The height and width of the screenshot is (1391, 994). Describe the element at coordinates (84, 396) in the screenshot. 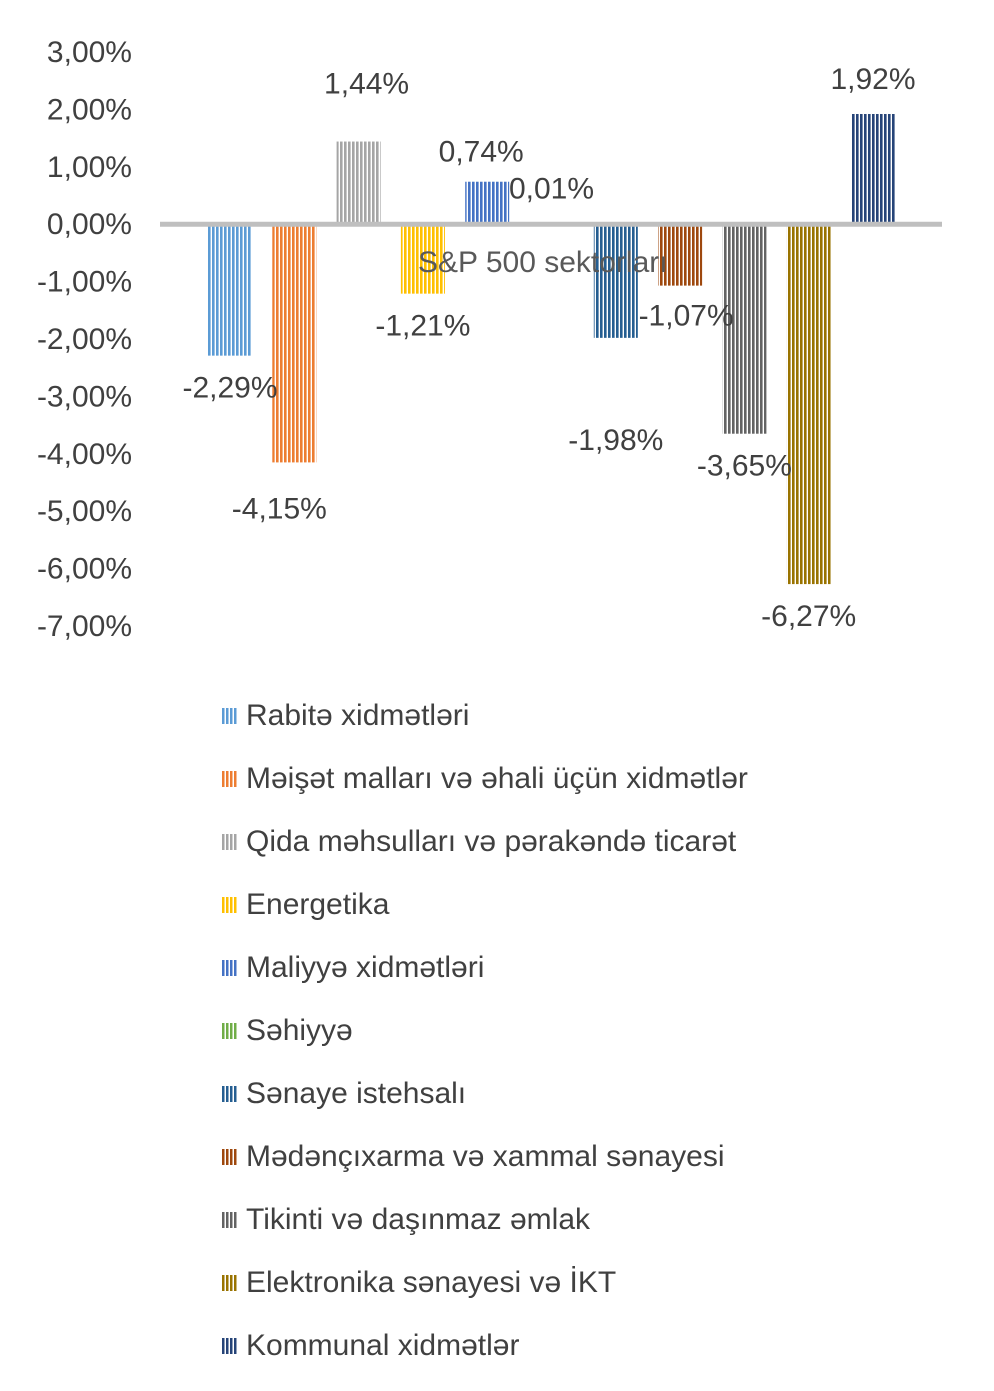

I see `y-tick-label: -3,00%` at that location.